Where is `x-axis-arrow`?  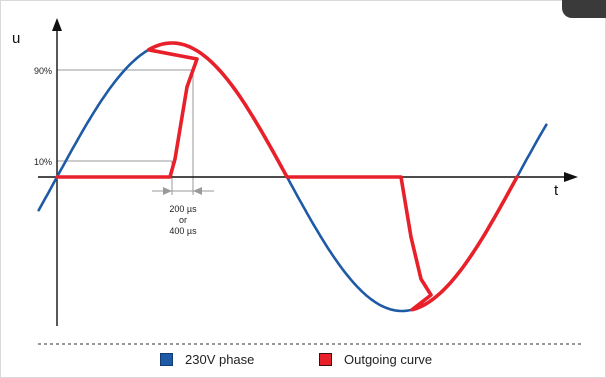
x-axis-arrow is located at coordinates (571, 177).